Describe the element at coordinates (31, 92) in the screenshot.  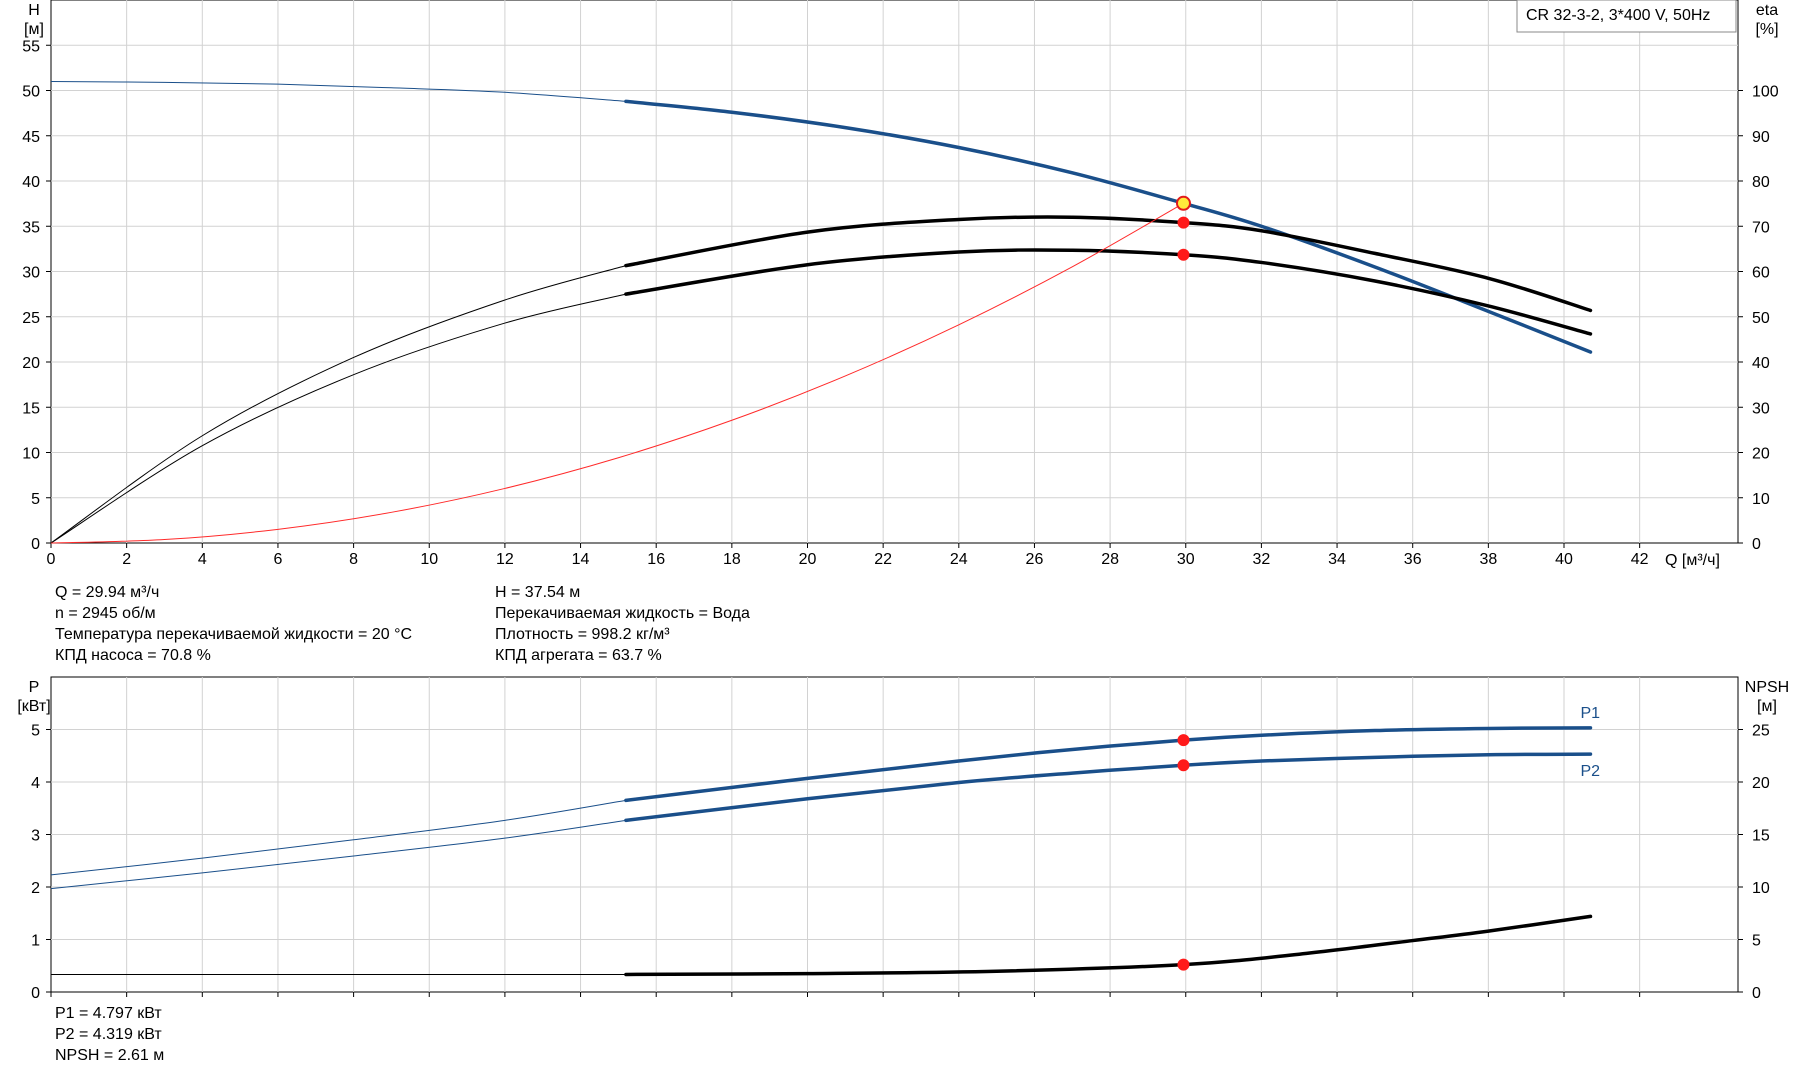
I see `y-tick-label-left: 50` at that location.